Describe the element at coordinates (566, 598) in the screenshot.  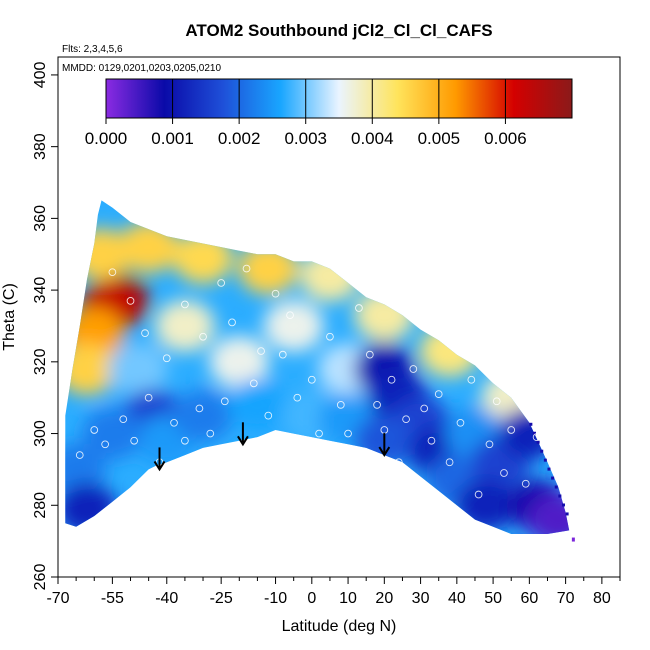
I see `x-tick-label: 70` at that location.